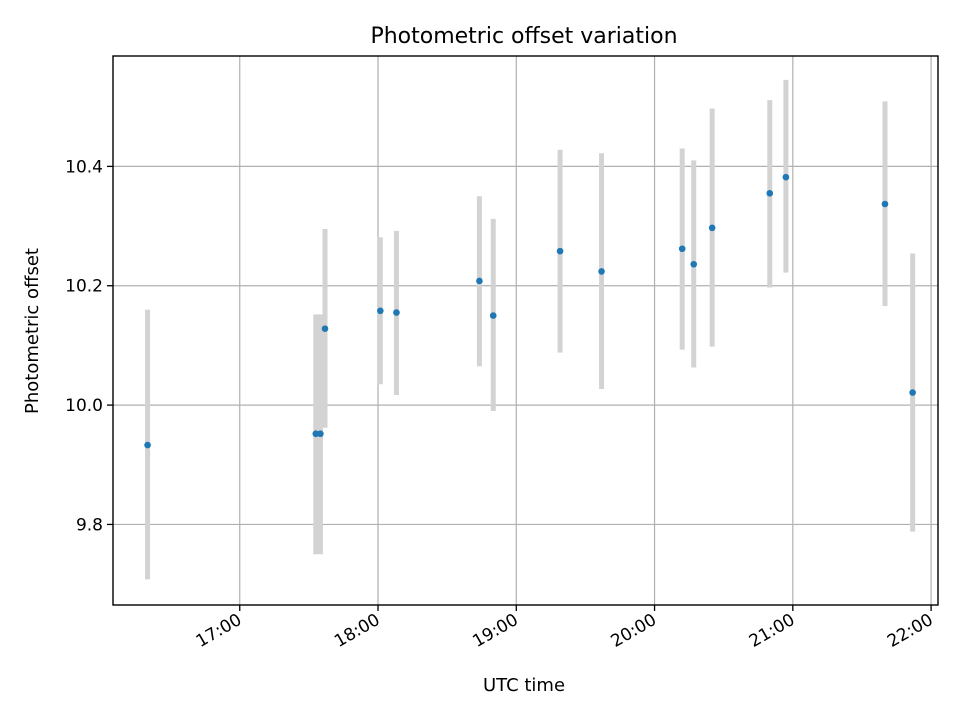 This screenshot has width=960, height=720. What do you see at coordinates (565, 628) in the screenshot?
I see `x-axis-ticks: 17:00 18:00 19:00 20:00 21:00 22:00` at bounding box center [565, 628].